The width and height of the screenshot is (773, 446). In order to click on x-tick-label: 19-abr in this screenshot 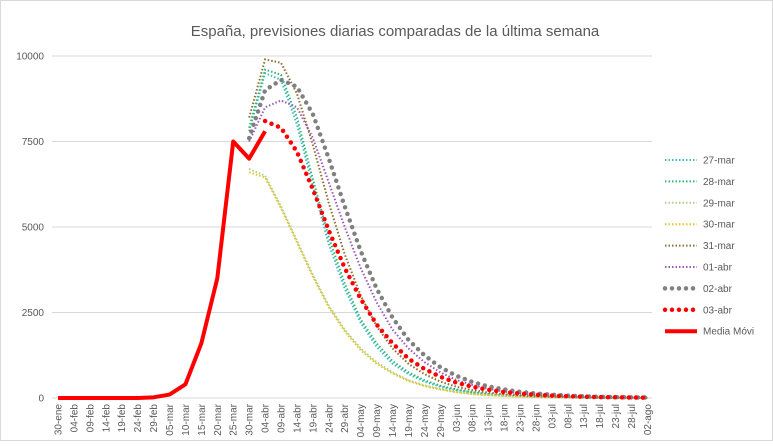, I will do `click(313, 418)`.